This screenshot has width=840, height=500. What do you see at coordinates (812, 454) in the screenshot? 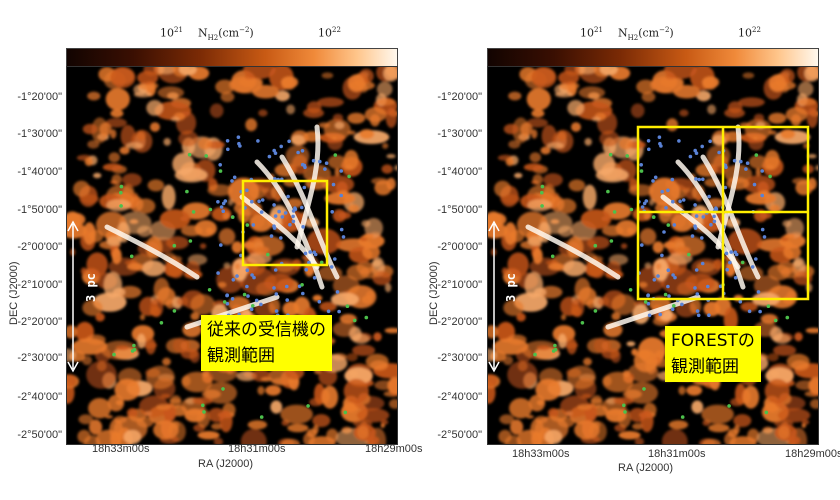
I see `ra-tick-label: 18h29m00s` at bounding box center [812, 454].